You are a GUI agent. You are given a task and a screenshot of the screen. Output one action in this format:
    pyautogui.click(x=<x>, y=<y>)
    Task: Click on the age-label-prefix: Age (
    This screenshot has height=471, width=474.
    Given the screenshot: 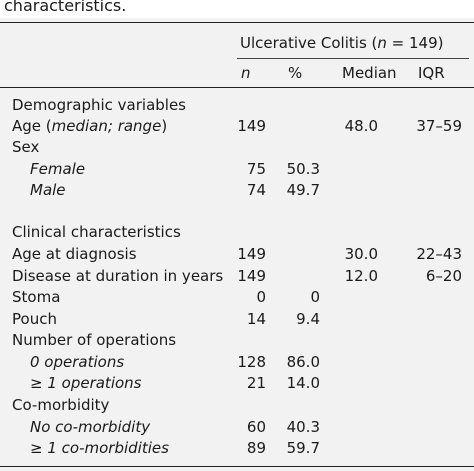 What is the action you would take?
    pyautogui.click(x=32, y=126)
    